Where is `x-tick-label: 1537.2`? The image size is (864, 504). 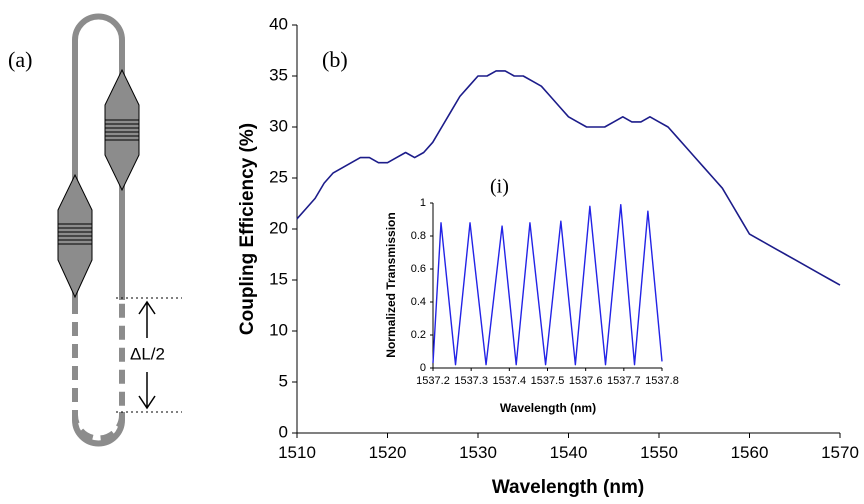
x-tick-label: 1537.2 is located at coordinates (433, 381).